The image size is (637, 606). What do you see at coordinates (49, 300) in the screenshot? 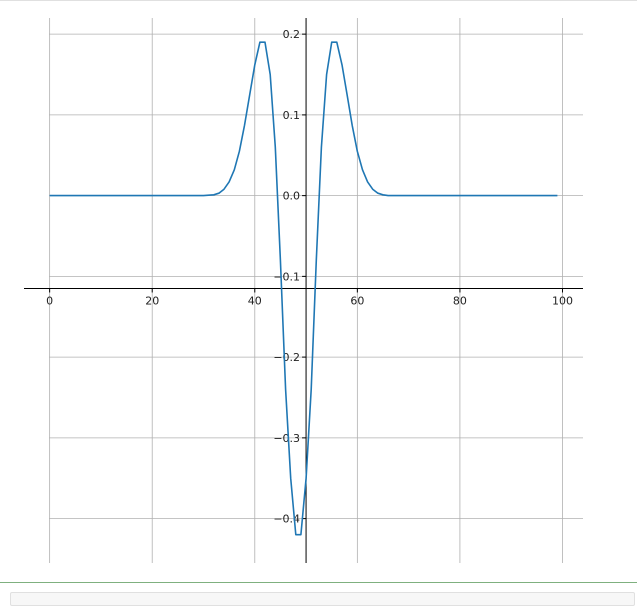
I see `x-tick-label: 0` at bounding box center [49, 300].